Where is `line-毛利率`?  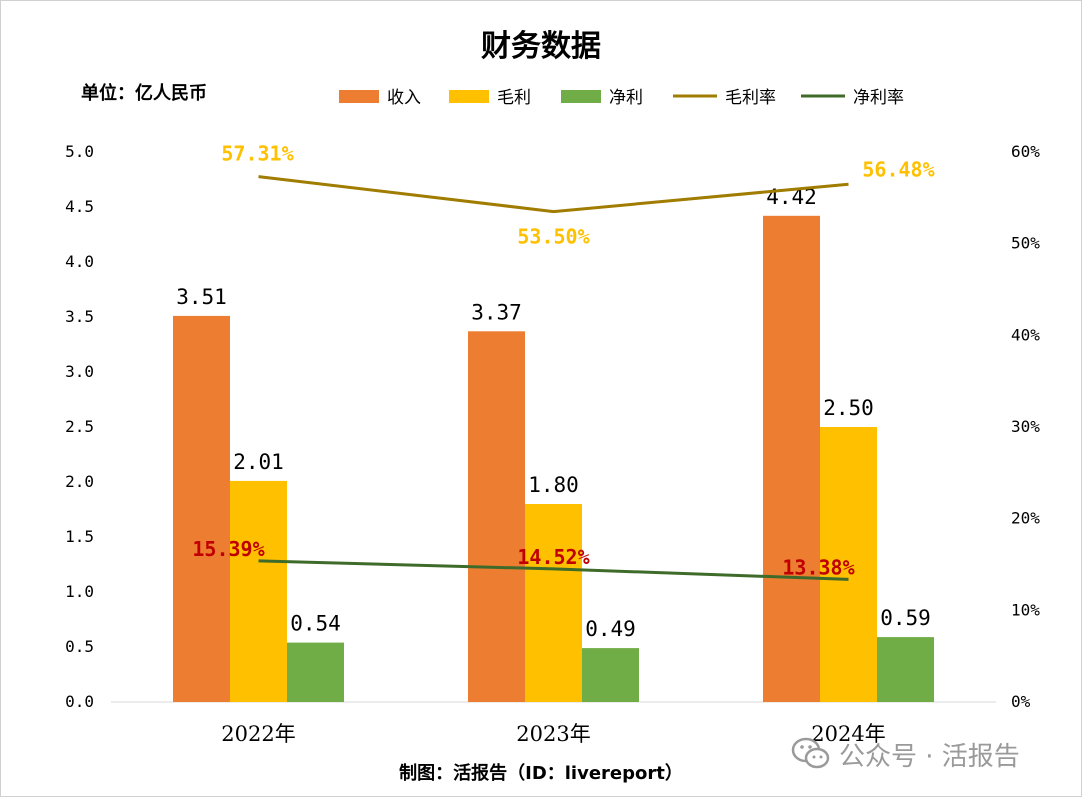 line-毛利率 is located at coordinates (553, 194).